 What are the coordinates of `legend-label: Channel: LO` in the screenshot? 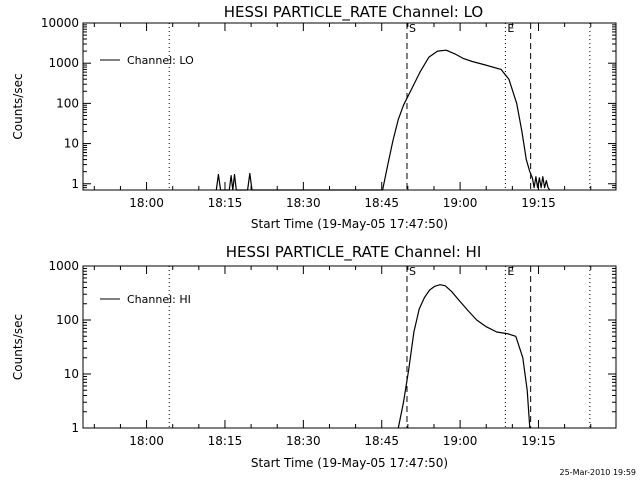 It's located at (160, 60).